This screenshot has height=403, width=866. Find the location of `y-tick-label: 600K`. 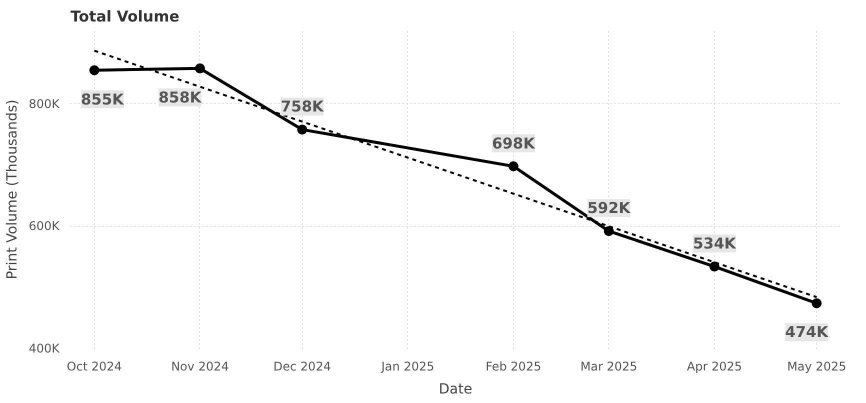

y-tick-label: 600K is located at coordinates (44, 226).